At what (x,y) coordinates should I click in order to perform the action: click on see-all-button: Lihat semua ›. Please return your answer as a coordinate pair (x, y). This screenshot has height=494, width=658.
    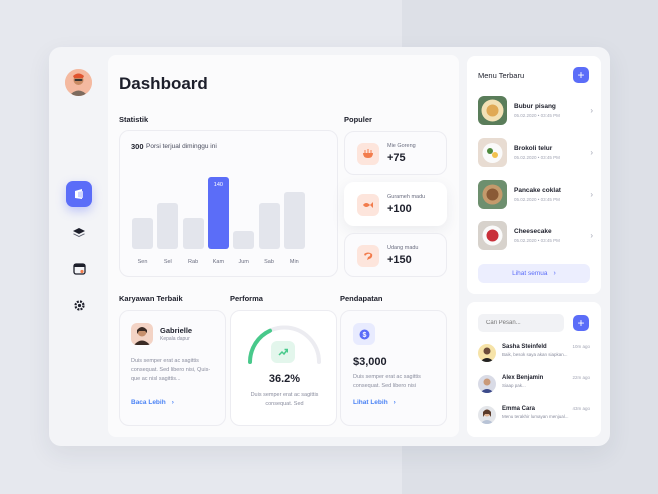
    Looking at the image, I should click on (534, 273).